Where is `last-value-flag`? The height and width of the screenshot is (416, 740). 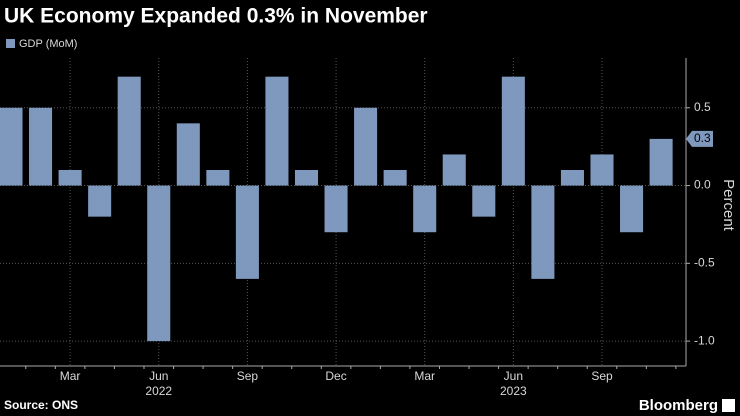
last-value-flag is located at coordinates (699, 138).